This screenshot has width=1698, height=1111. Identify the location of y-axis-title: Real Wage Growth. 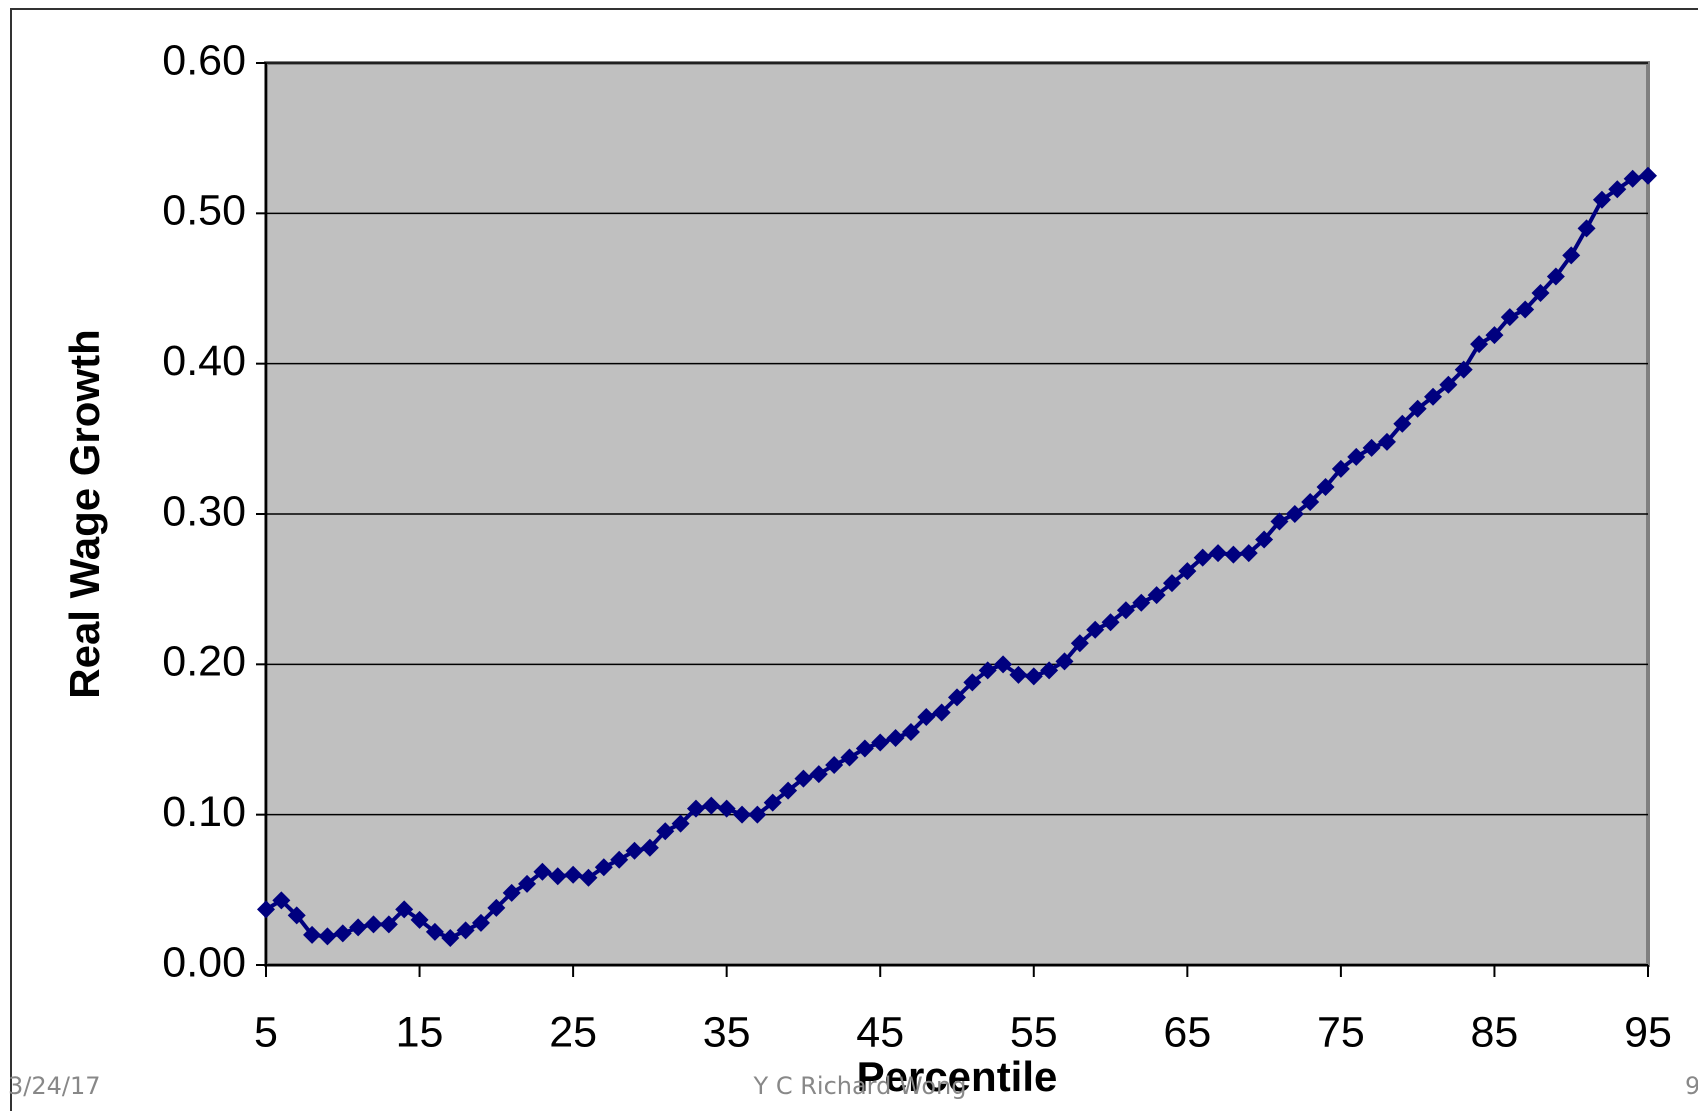
(84, 514).